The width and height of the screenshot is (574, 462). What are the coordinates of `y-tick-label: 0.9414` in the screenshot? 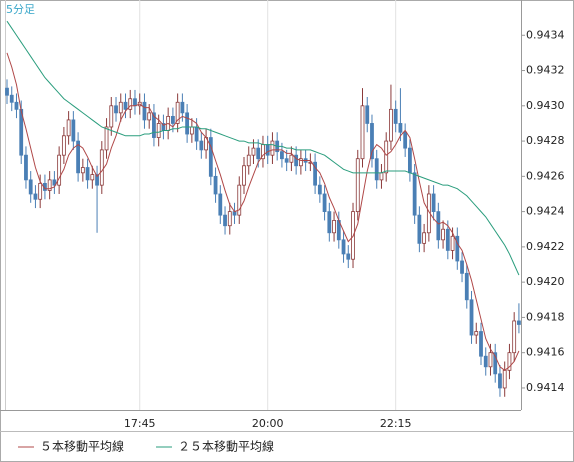 It's located at (545, 387).